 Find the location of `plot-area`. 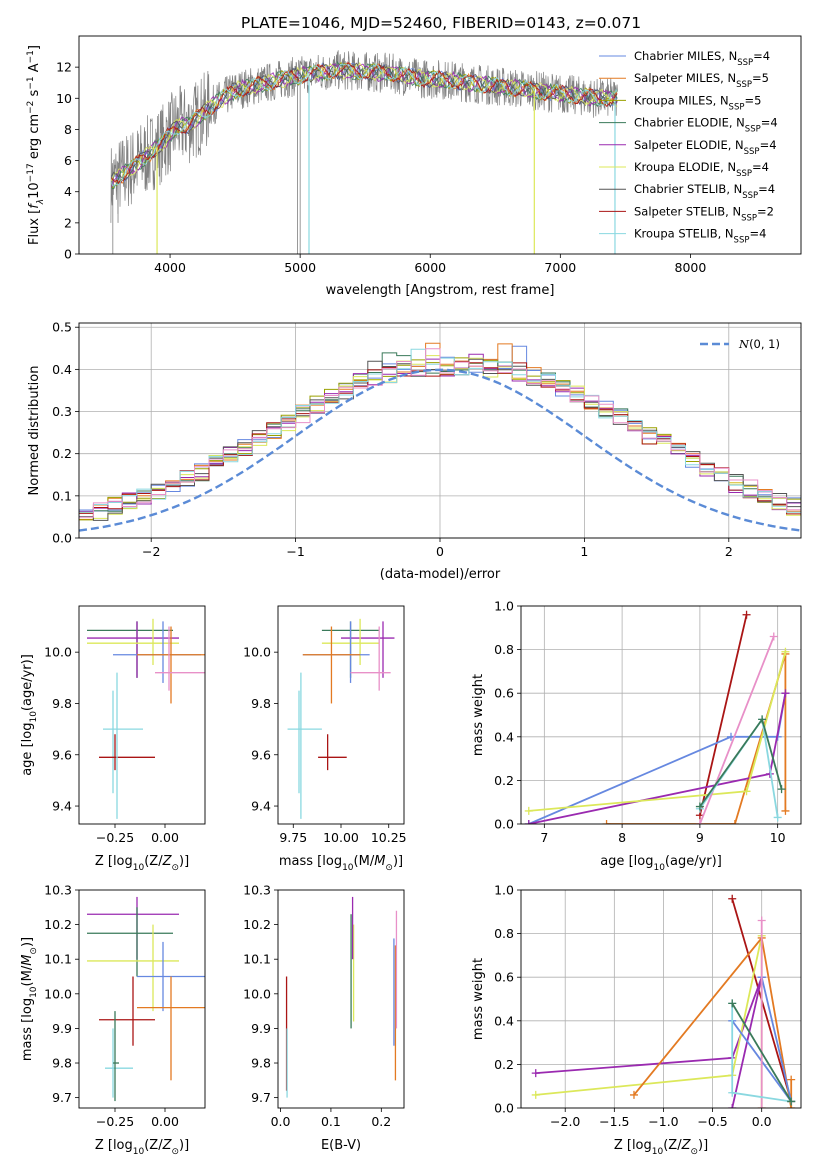

plot-area is located at coordinates (146, 718).